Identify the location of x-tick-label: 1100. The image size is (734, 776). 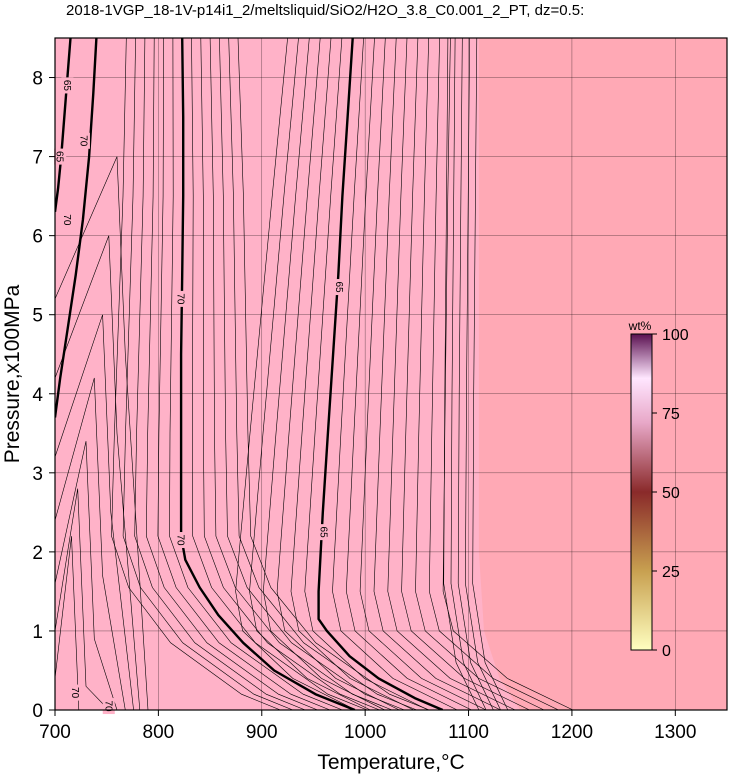
(468, 732).